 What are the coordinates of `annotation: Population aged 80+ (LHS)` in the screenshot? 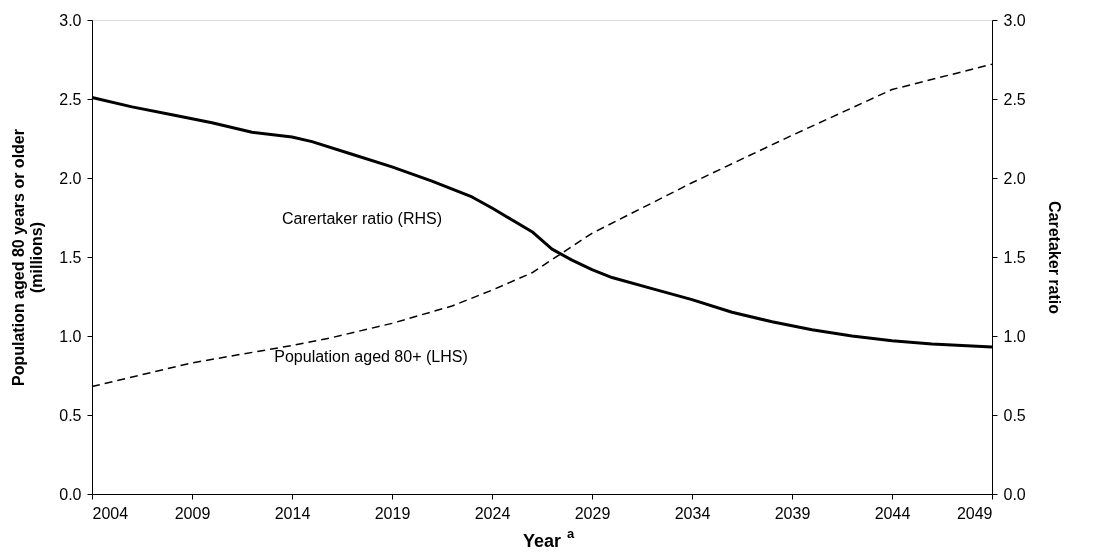 It's located at (371, 356).